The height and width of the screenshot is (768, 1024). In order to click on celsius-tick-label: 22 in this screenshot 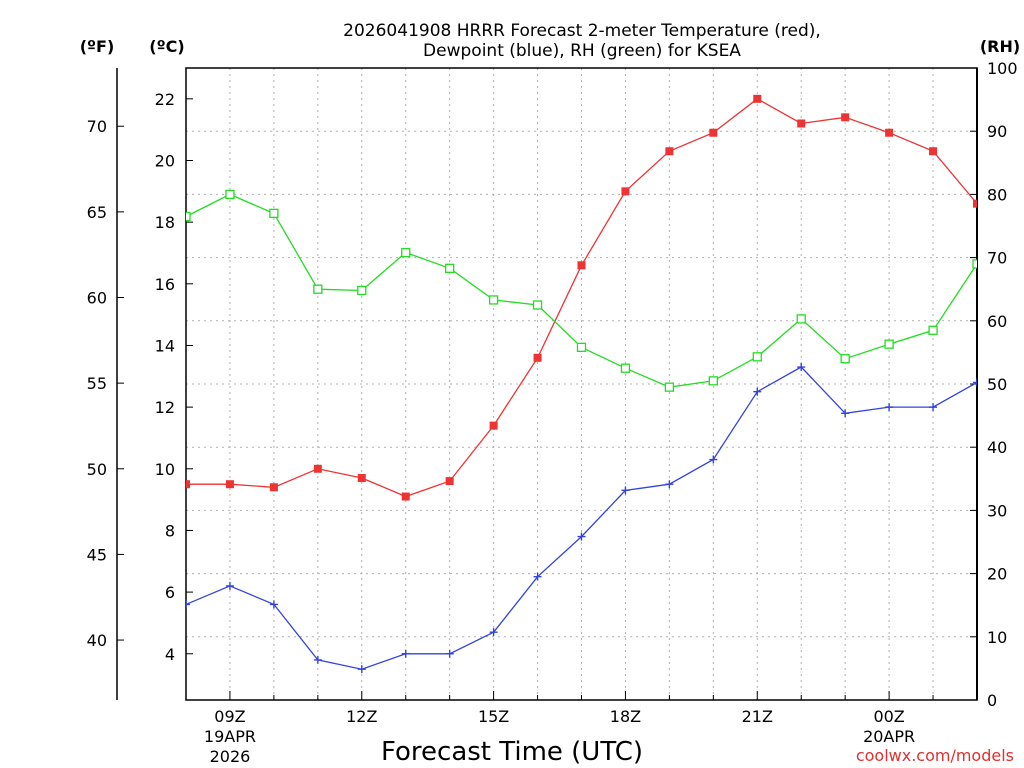, I will do `click(165, 99)`.